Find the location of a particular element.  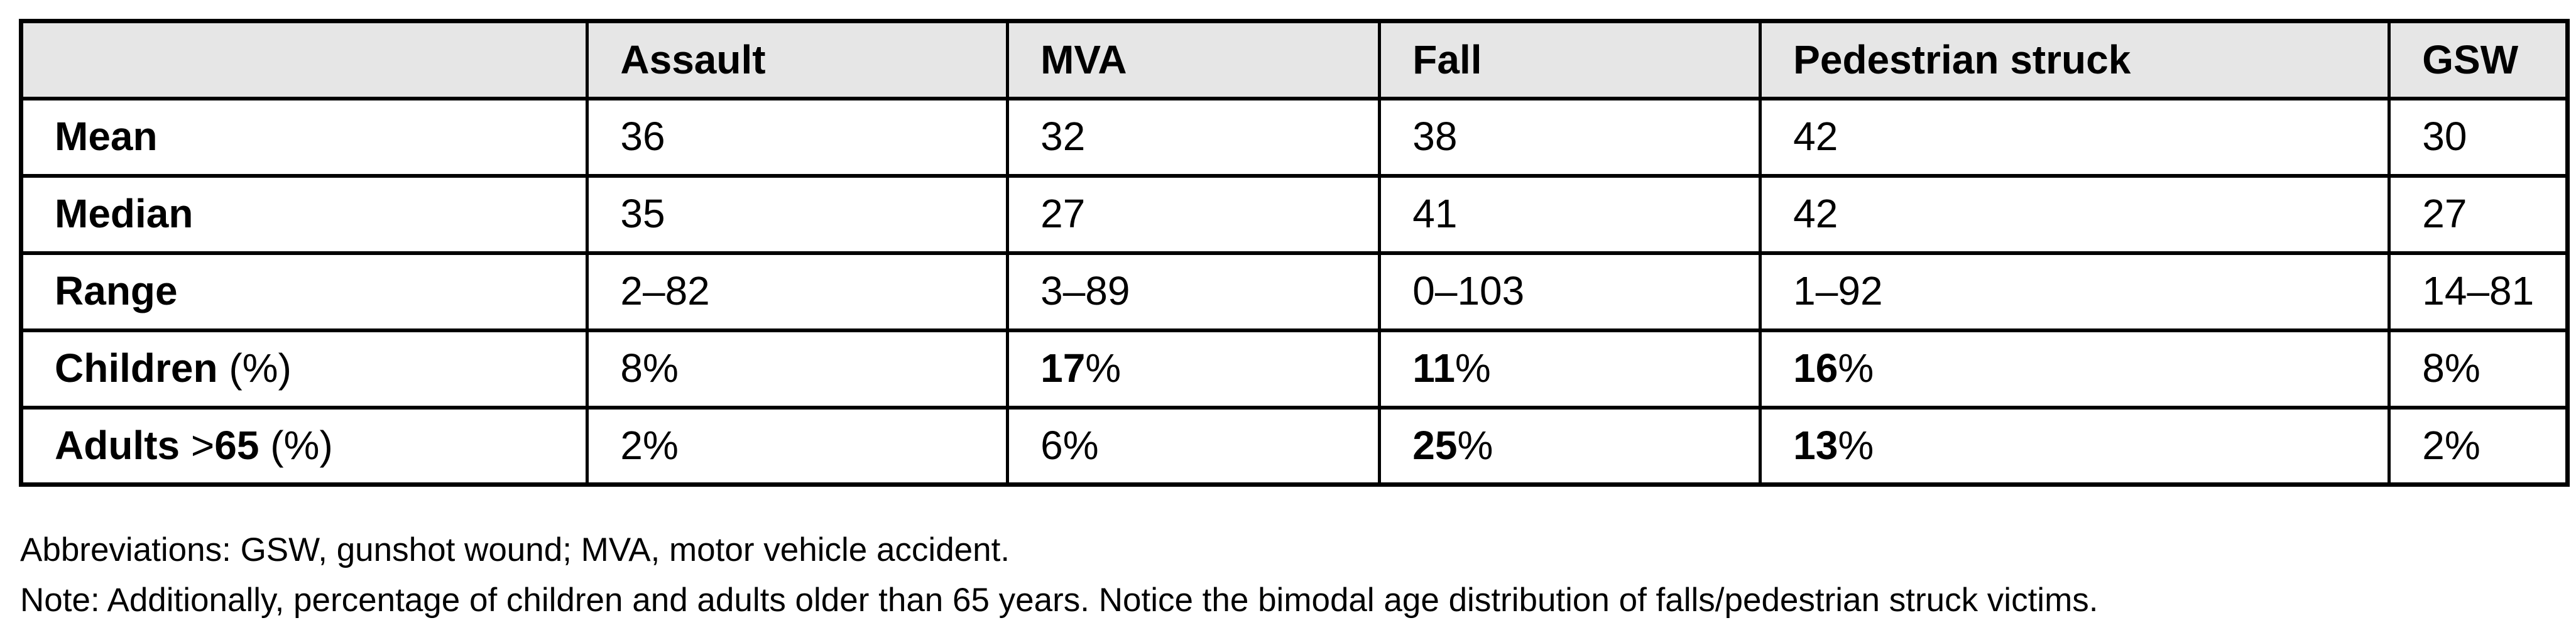

cell-mean-fall: 38 is located at coordinates (1570, 137).